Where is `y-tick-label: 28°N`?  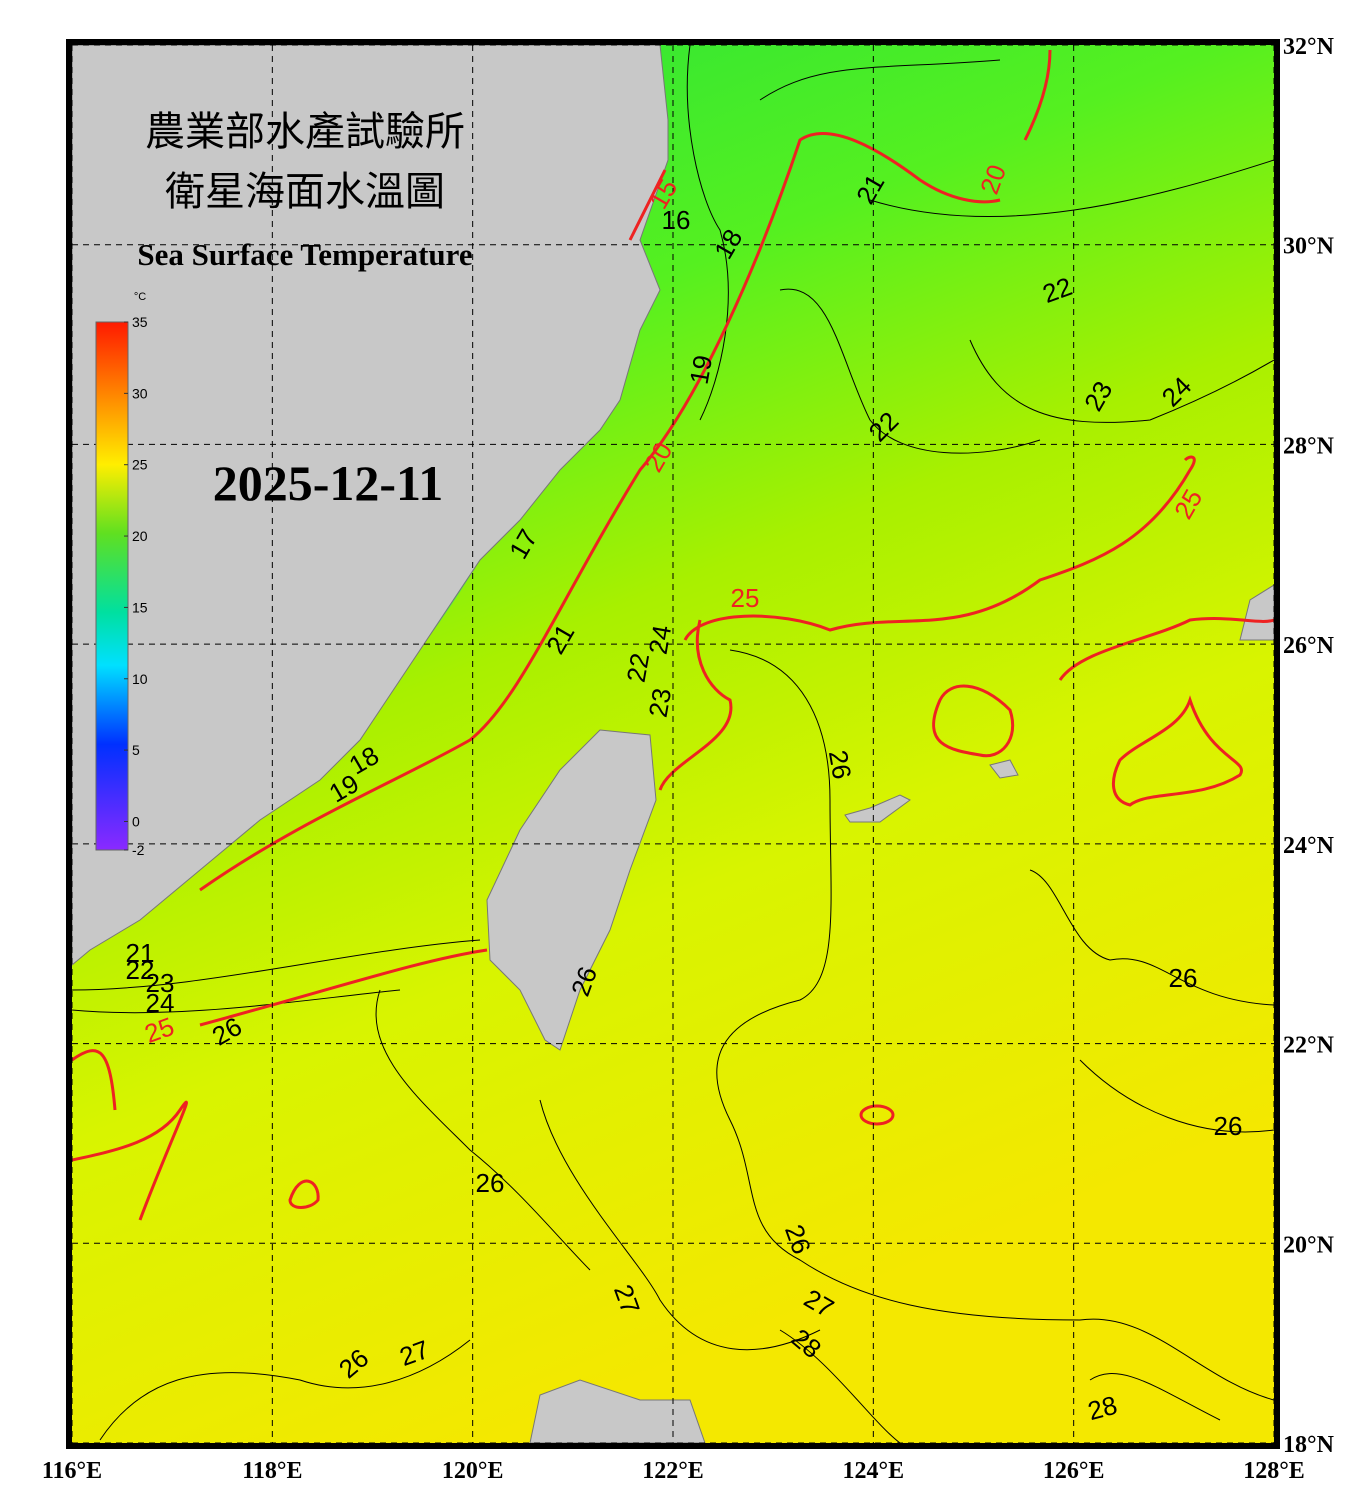 y-tick-label: 28°N is located at coordinates (1309, 446).